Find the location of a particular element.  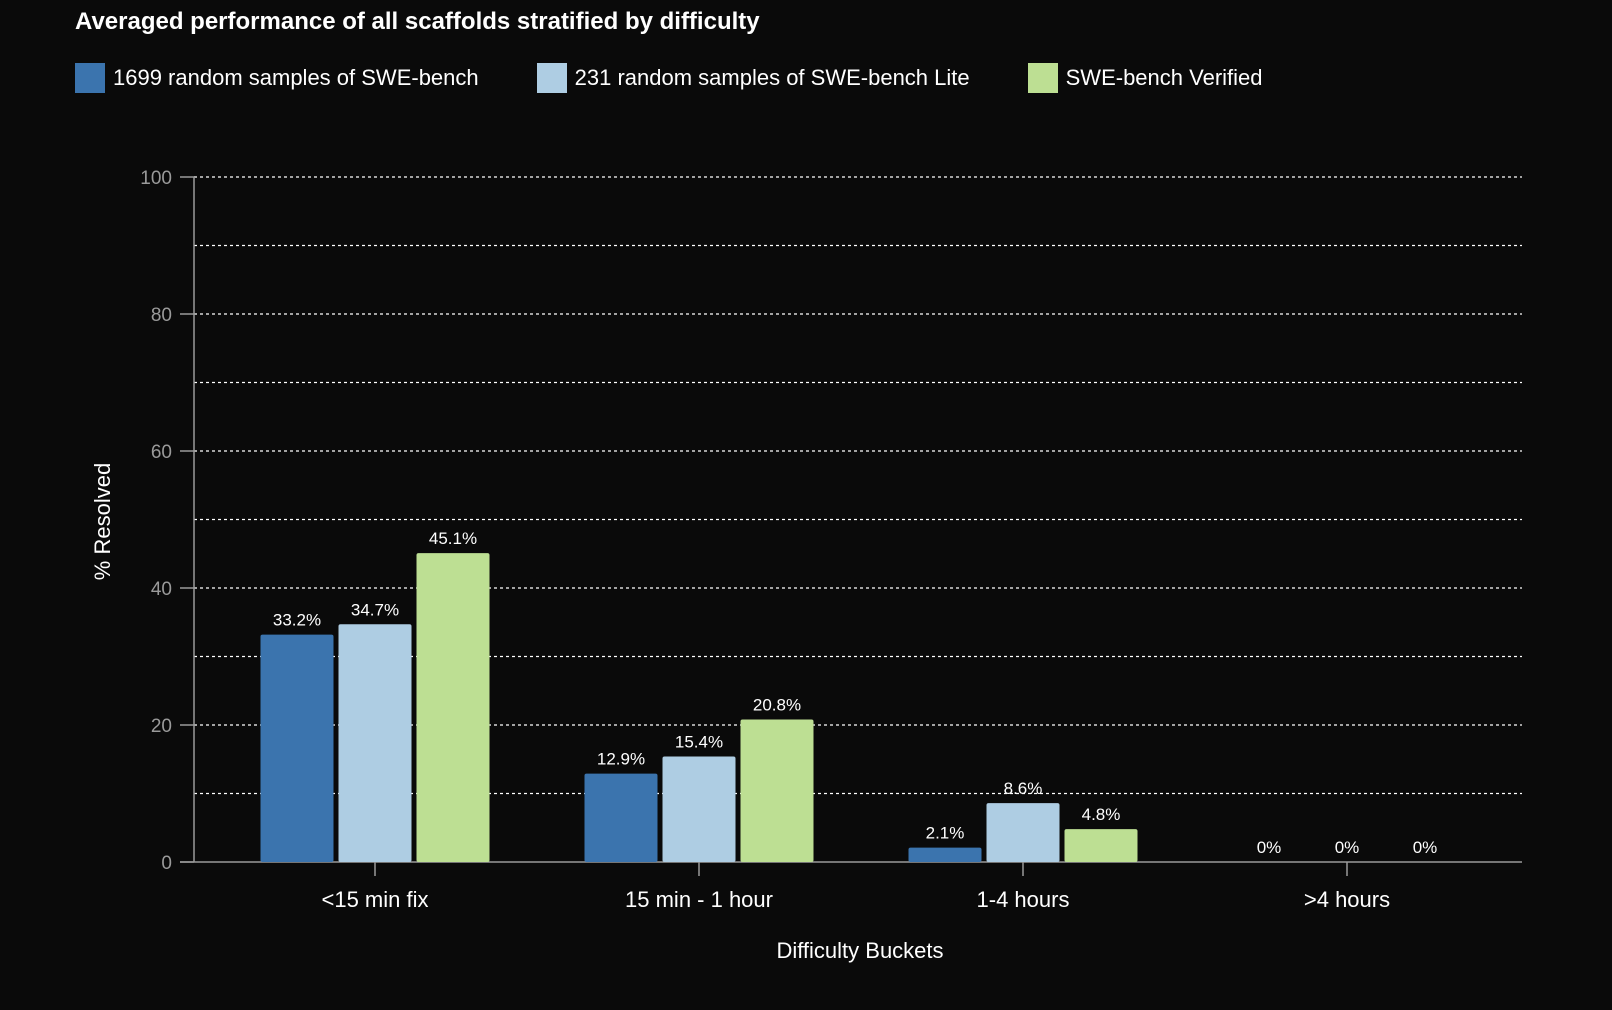

x-tick-label: 15 min - 1 hour is located at coordinates (699, 899).